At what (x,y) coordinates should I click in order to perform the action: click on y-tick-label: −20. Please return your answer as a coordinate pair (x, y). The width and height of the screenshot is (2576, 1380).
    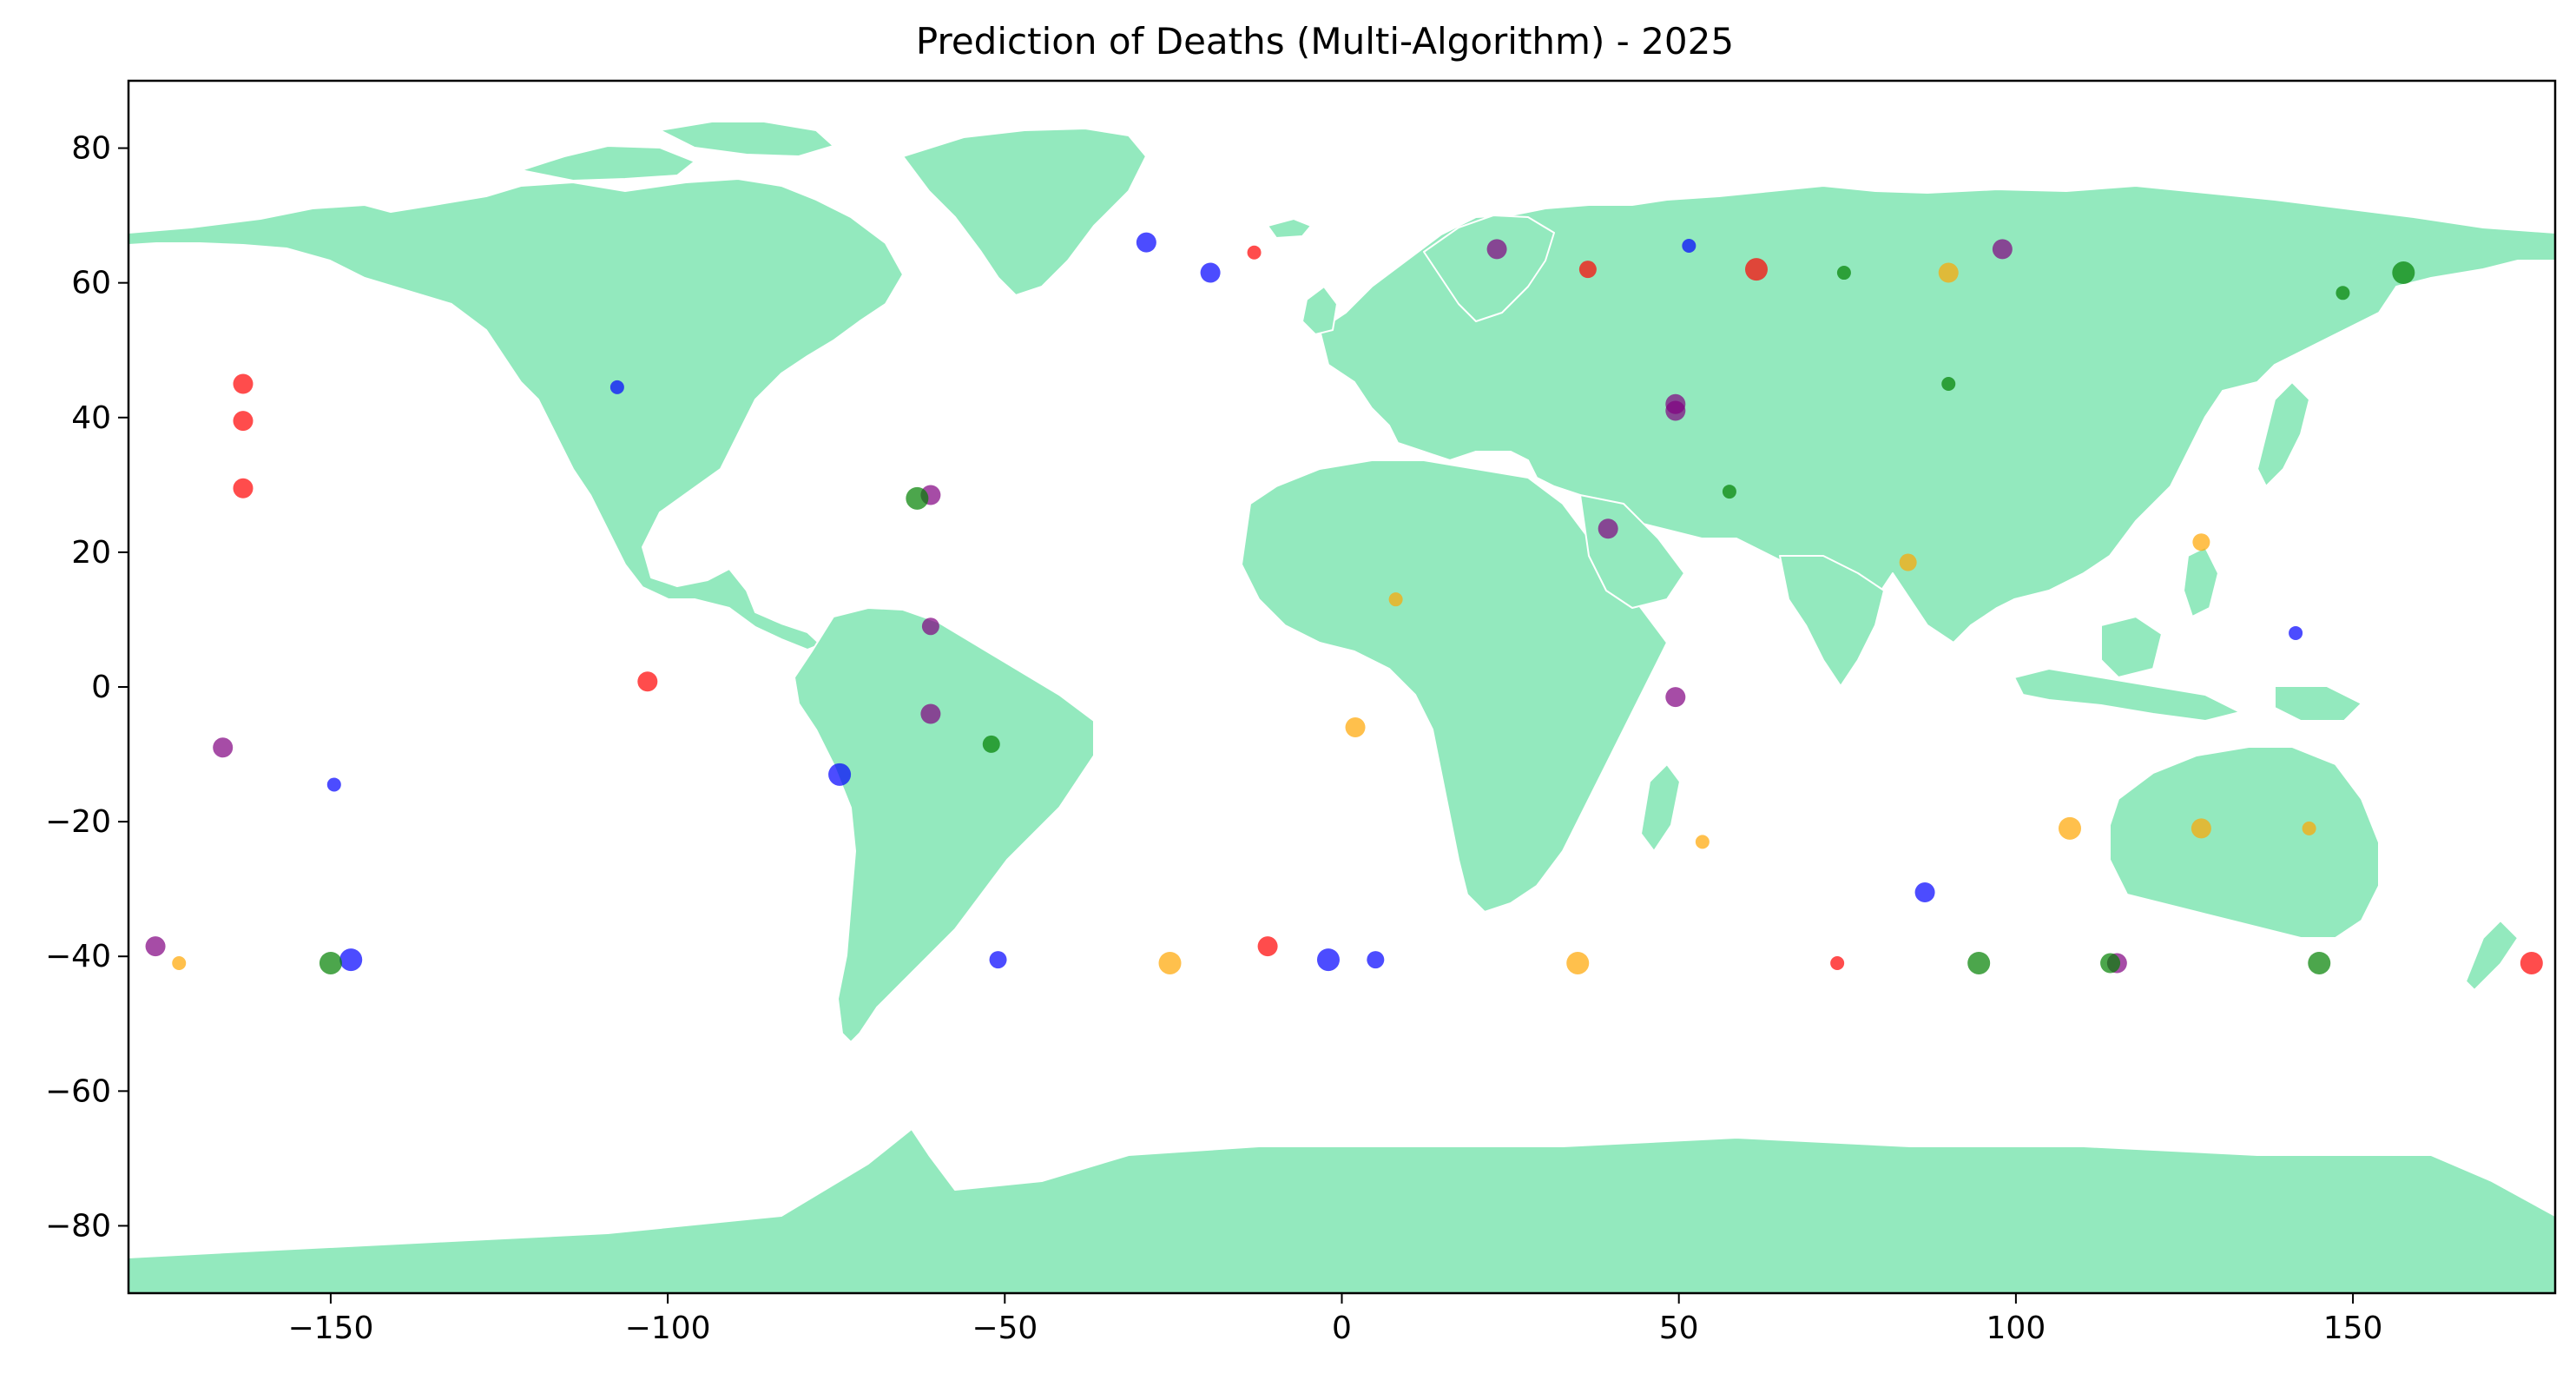
    Looking at the image, I should click on (78, 822).